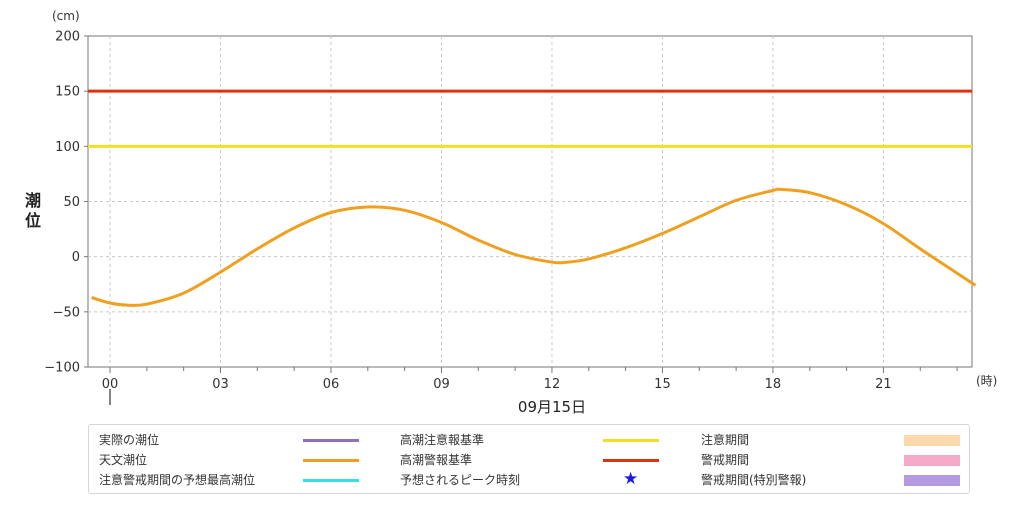  I want to click on legend-label: 高潮注意報基準, so click(442, 440).